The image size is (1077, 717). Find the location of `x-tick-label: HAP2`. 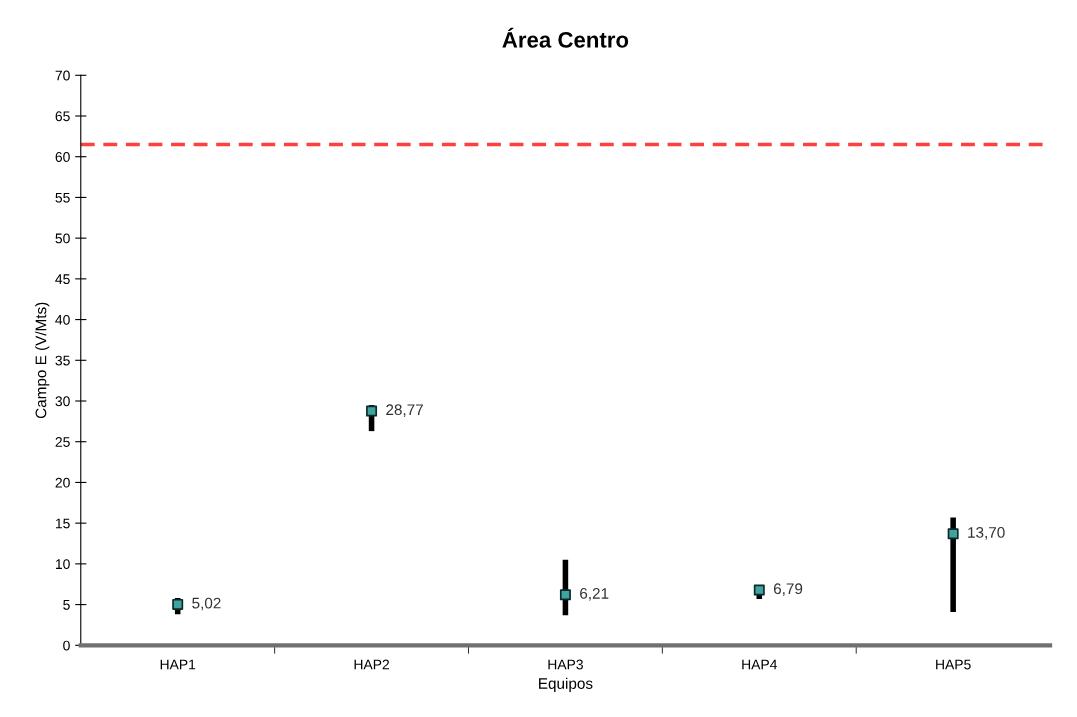

x-tick-label: HAP2 is located at coordinates (372, 664).